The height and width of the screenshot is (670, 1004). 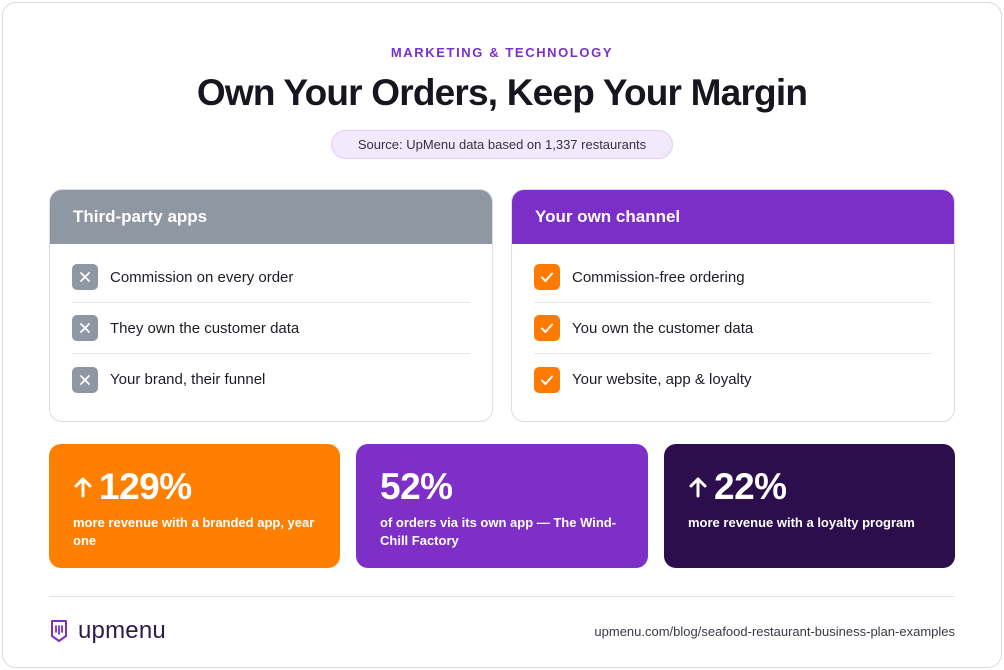 What do you see at coordinates (502, 92) in the screenshot?
I see `page-title: Own Your Orders, Keep Your Margin` at bounding box center [502, 92].